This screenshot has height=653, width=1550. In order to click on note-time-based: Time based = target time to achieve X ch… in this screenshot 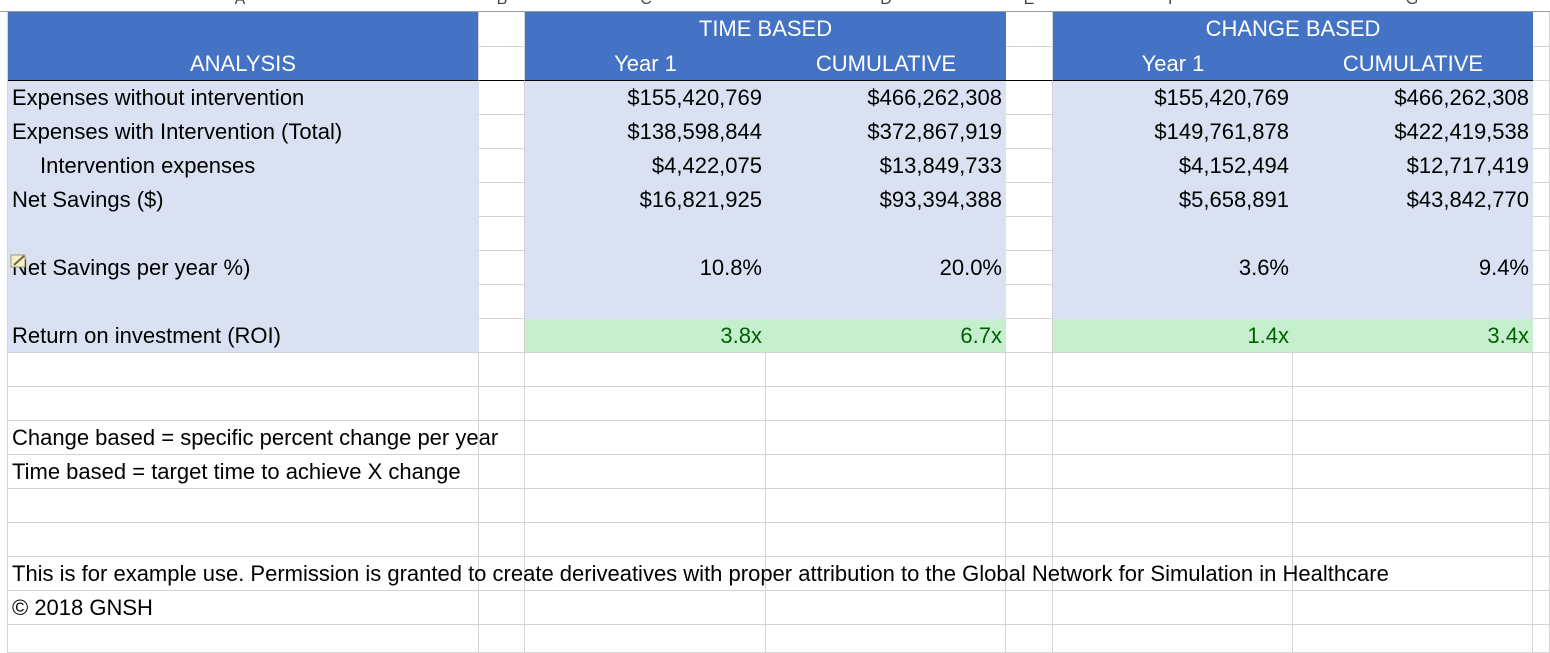, I will do `click(236, 471)`.